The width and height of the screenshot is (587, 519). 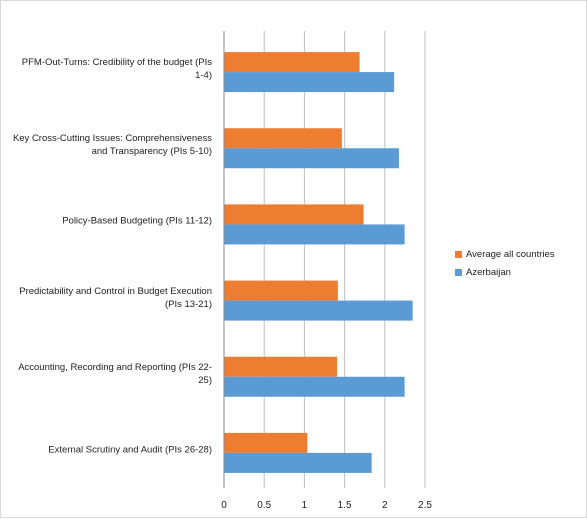 I want to click on legend-label-average: Average all countries, so click(x=510, y=254).